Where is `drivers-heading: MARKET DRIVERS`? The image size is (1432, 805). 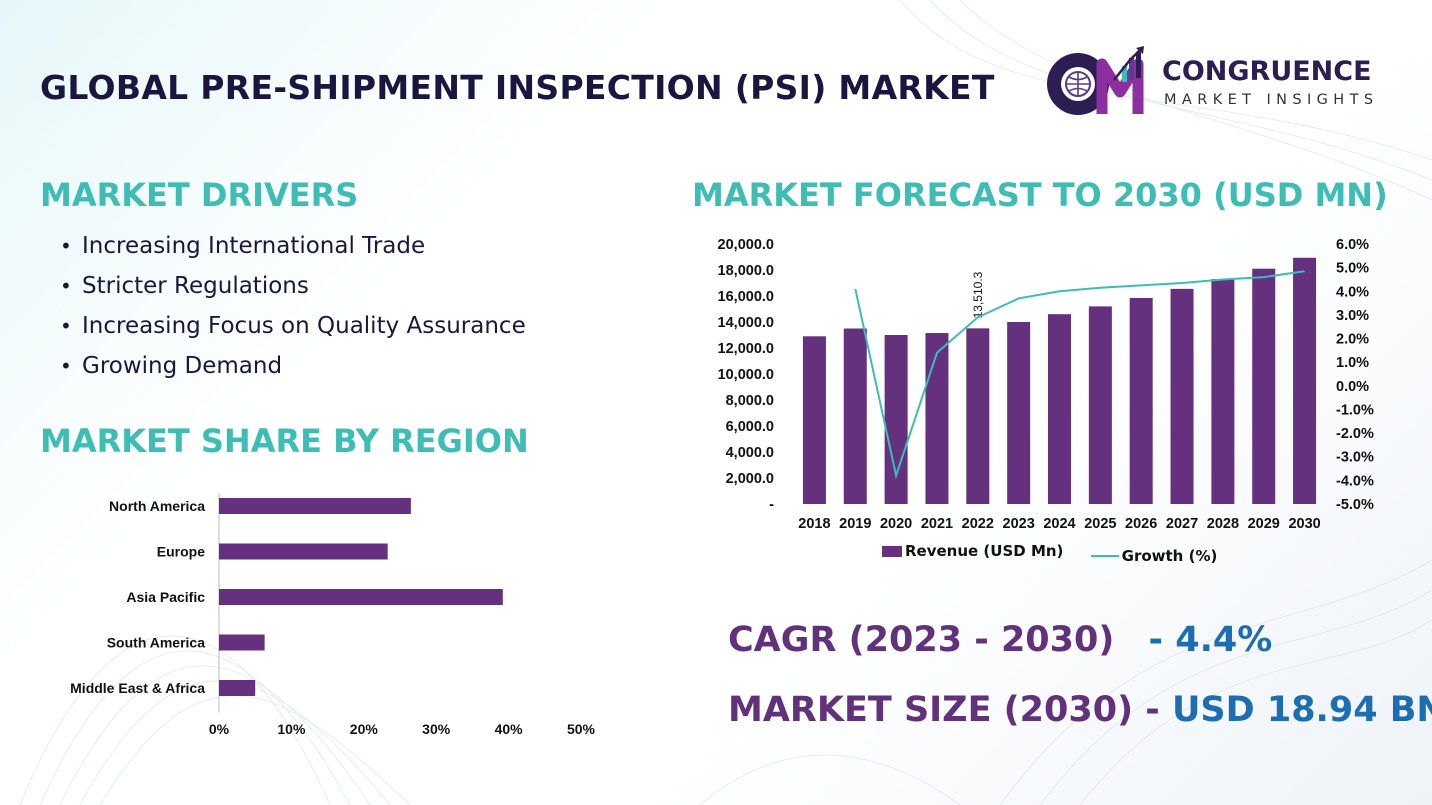
drivers-heading: MARKET DRIVERS is located at coordinates (199, 195).